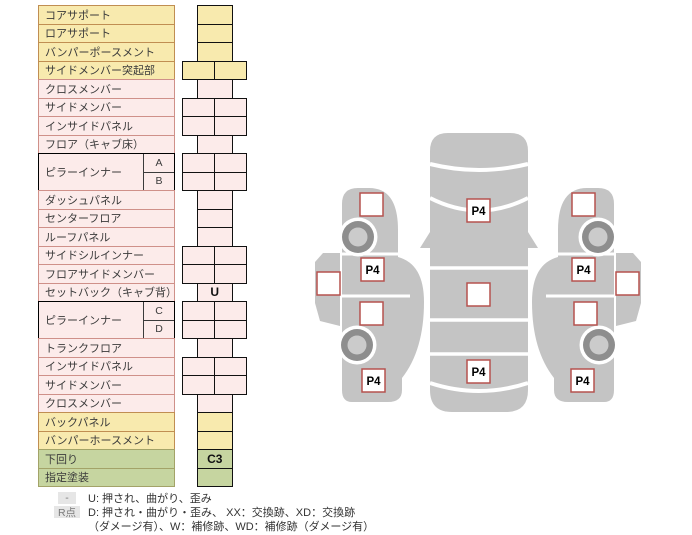 The width and height of the screenshot is (692, 535). Describe the element at coordinates (583, 204) in the screenshot. I see `marker-right-front-fender` at that location.